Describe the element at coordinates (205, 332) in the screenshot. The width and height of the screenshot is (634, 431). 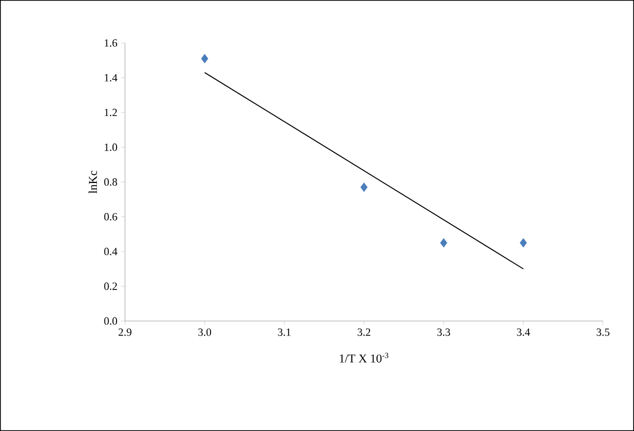
I see `x-tick-label: 3.0` at that location.